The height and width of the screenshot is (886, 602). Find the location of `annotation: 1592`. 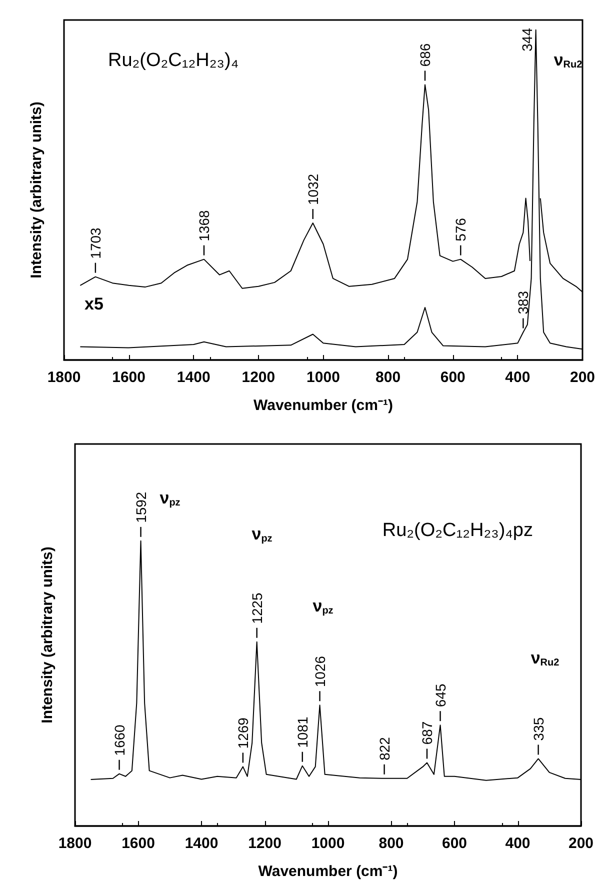

annotation: 1592 is located at coordinates (140, 507).